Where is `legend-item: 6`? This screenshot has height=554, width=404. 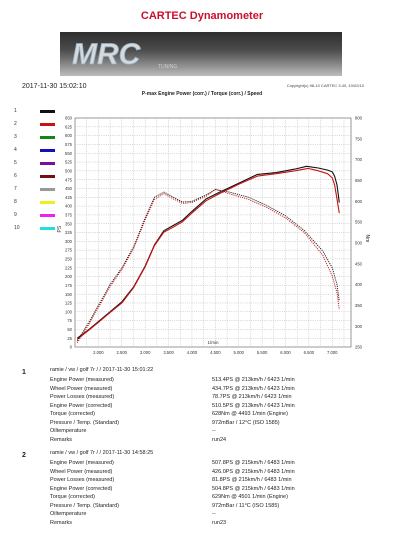 legend-item: 6 is located at coordinates (39, 177).